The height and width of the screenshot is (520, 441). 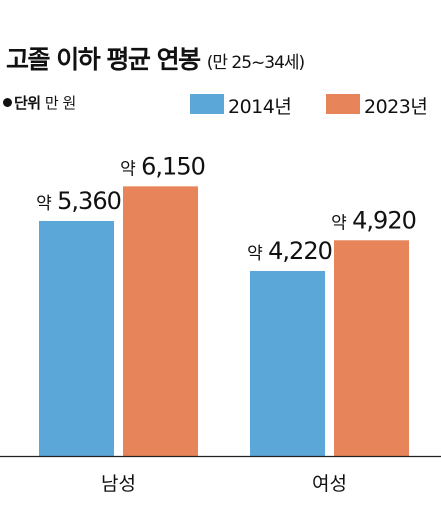 I want to click on data-label-0-2023: 약 6,150, so click(x=162, y=166).